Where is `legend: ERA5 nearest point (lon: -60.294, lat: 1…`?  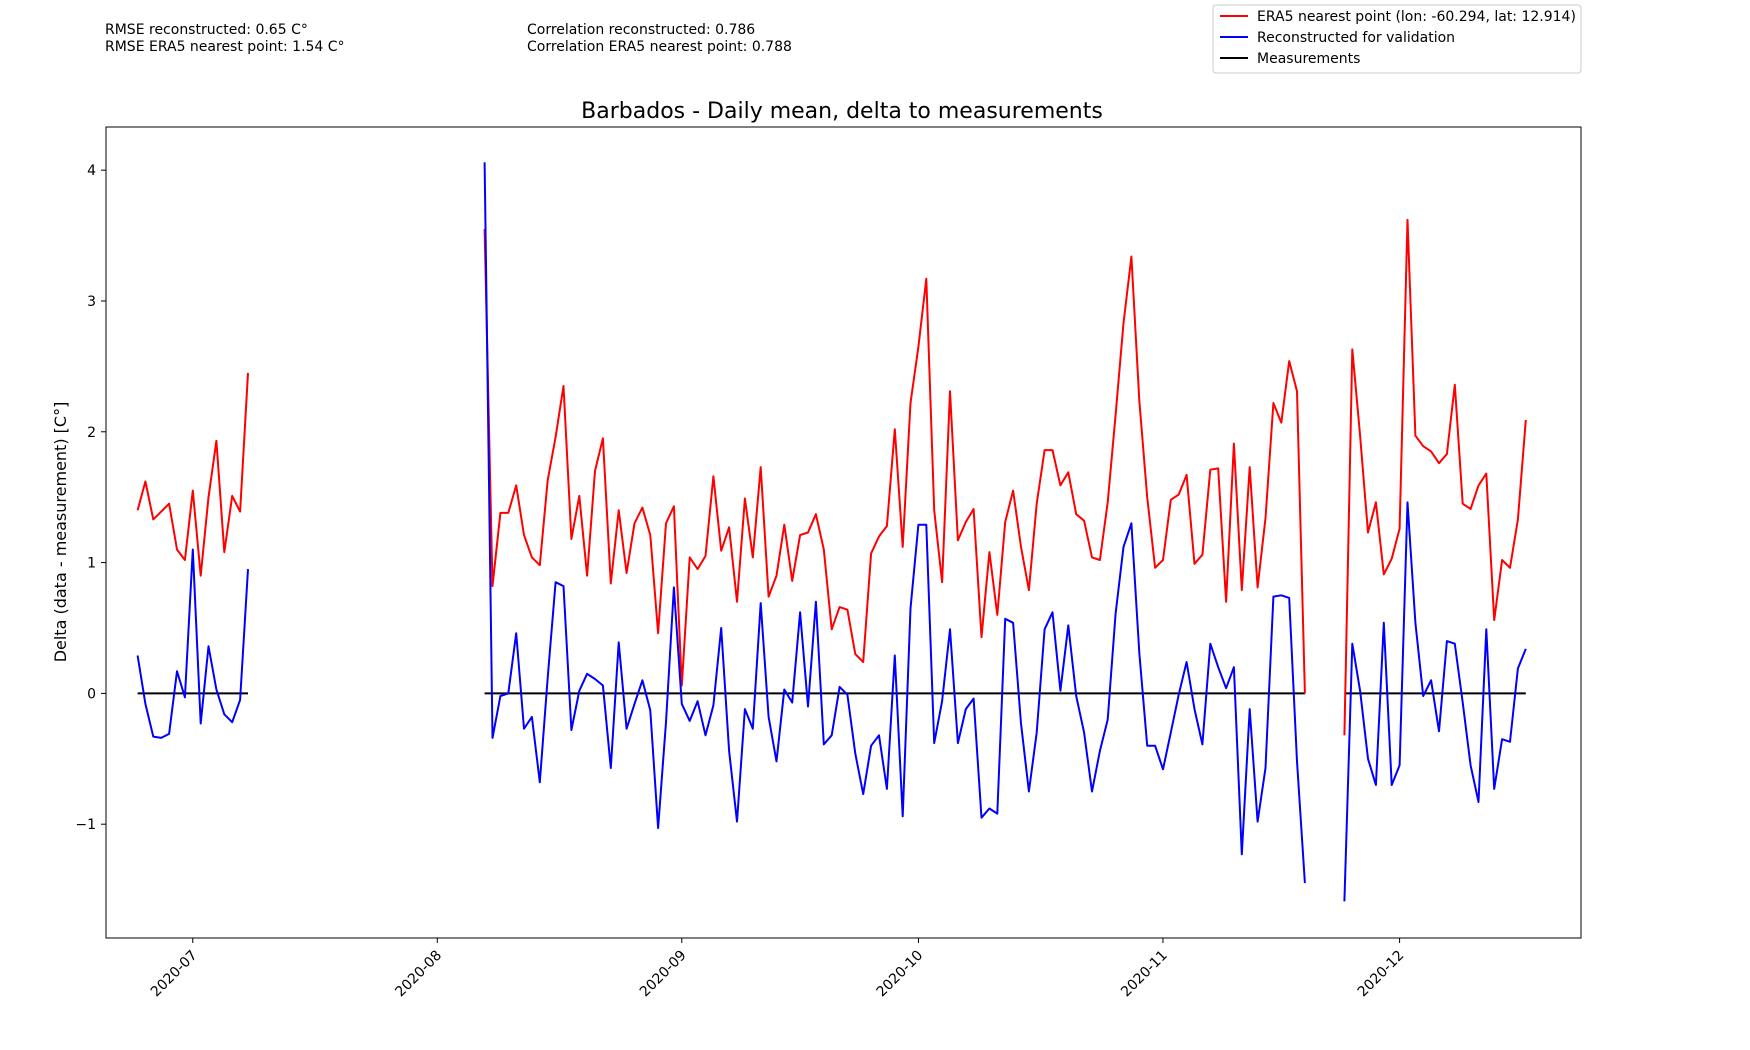 legend: ERA5 nearest point (lon: -60.294, lat: 1… is located at coordinates (1397, 39).